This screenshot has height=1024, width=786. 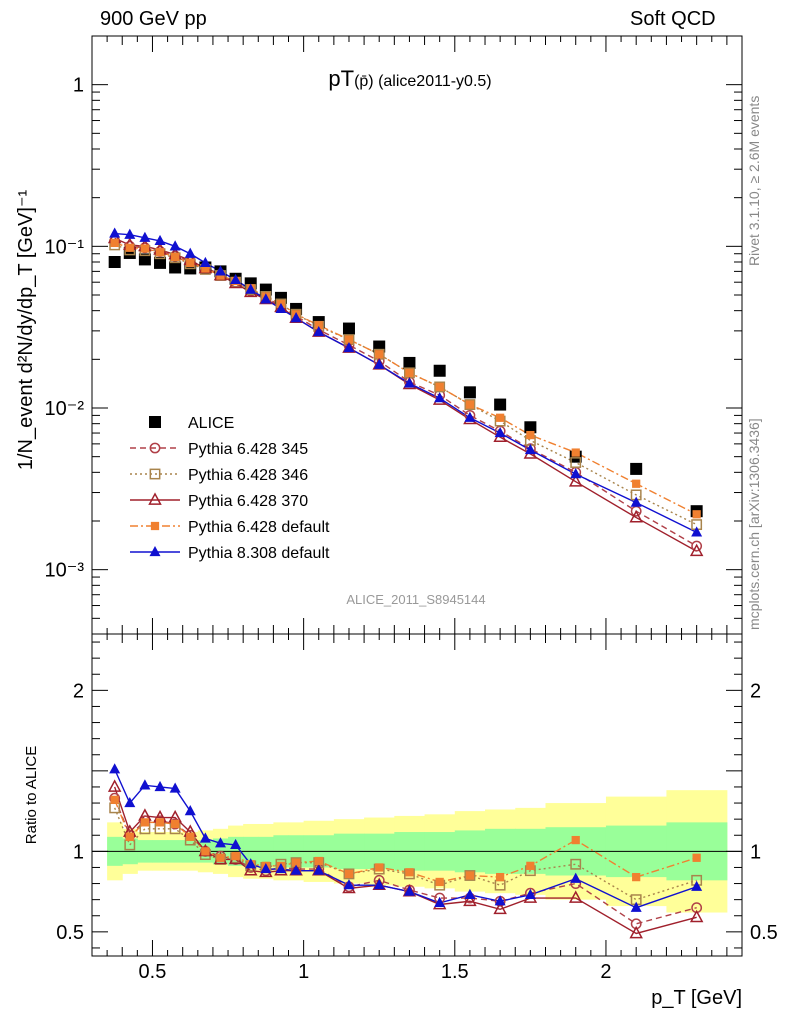 What do you see at coordinates (696, 998) in the screenshot?
I see `x-axis-label: p_T [GeV]` at bounding box center [696, 998].